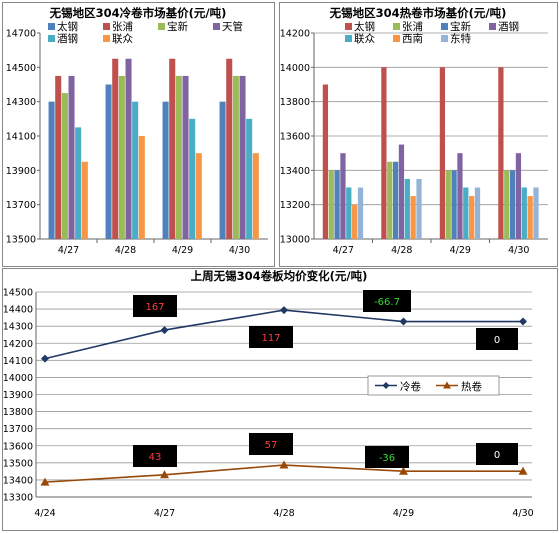 The height and width of the screenshot is (533, 559). Describe the element at coordinates (58, 157) in the screenshot. I see `bar-张浦-4/27` at that location.